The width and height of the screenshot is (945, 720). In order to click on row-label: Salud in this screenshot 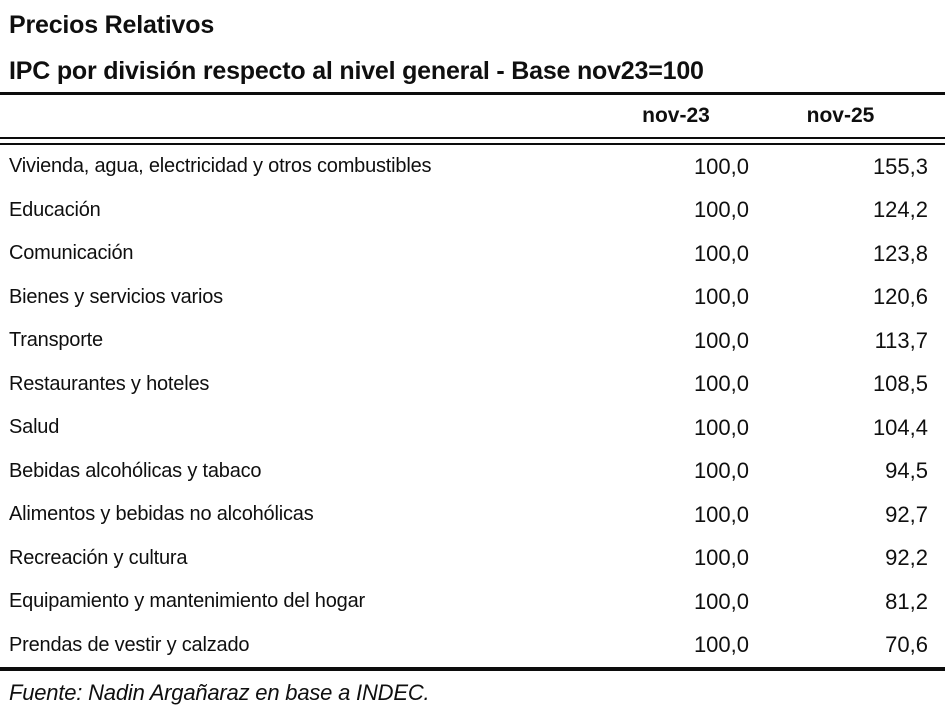, I will do `click(34, 427)`.